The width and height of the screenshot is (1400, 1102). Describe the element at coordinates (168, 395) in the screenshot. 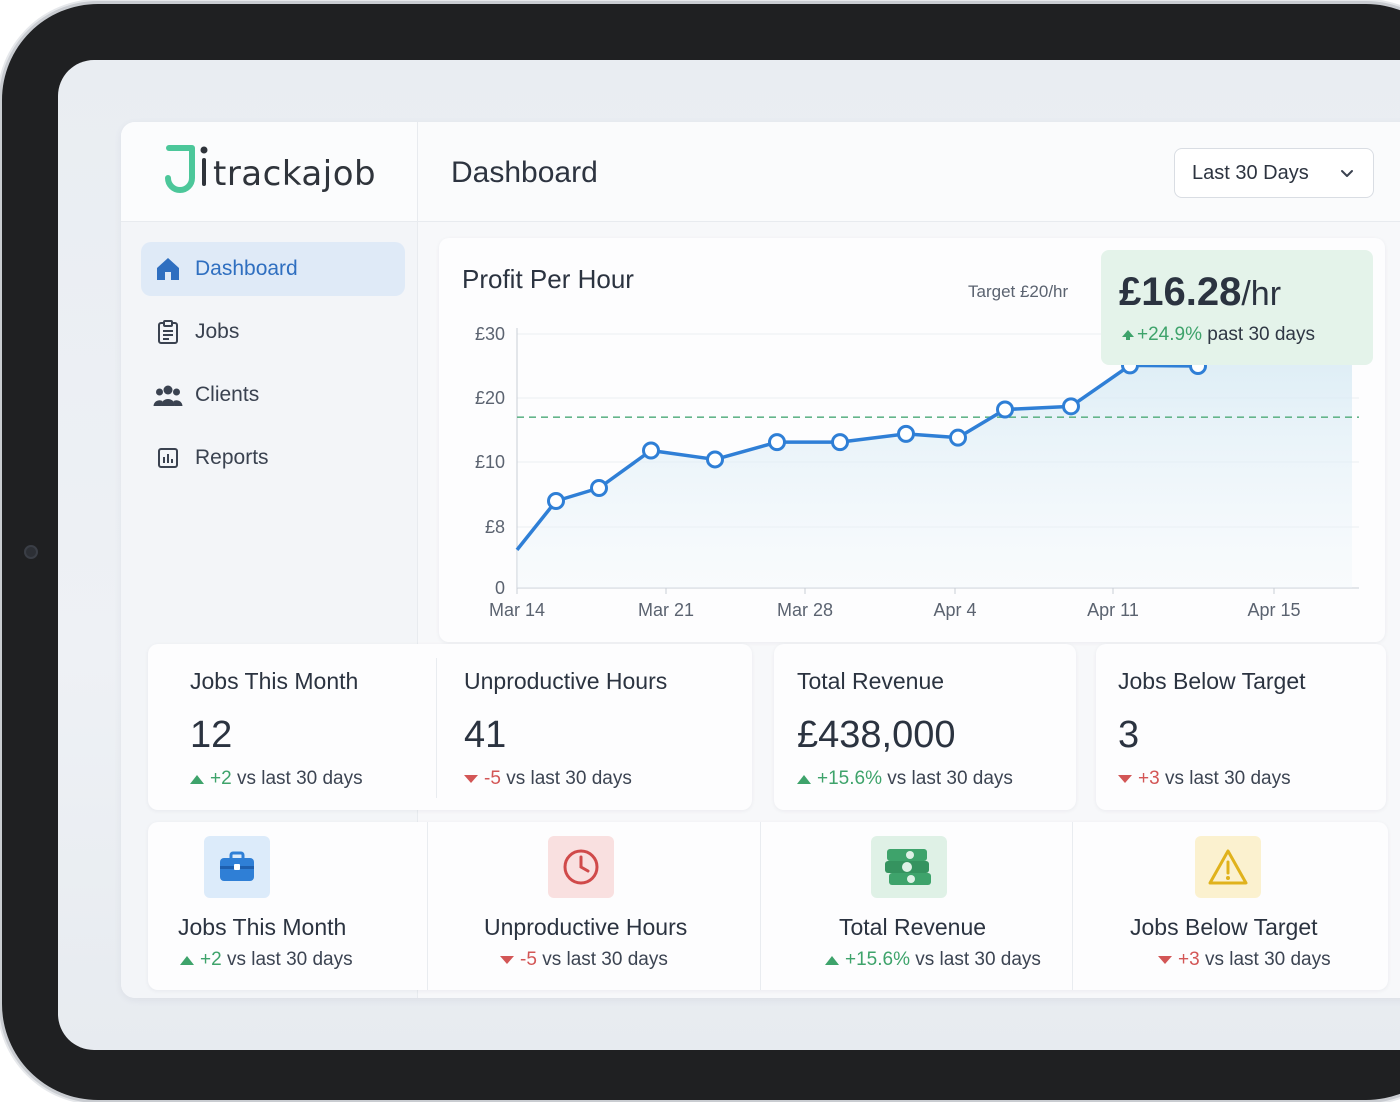

I see `users-icon` at that location.